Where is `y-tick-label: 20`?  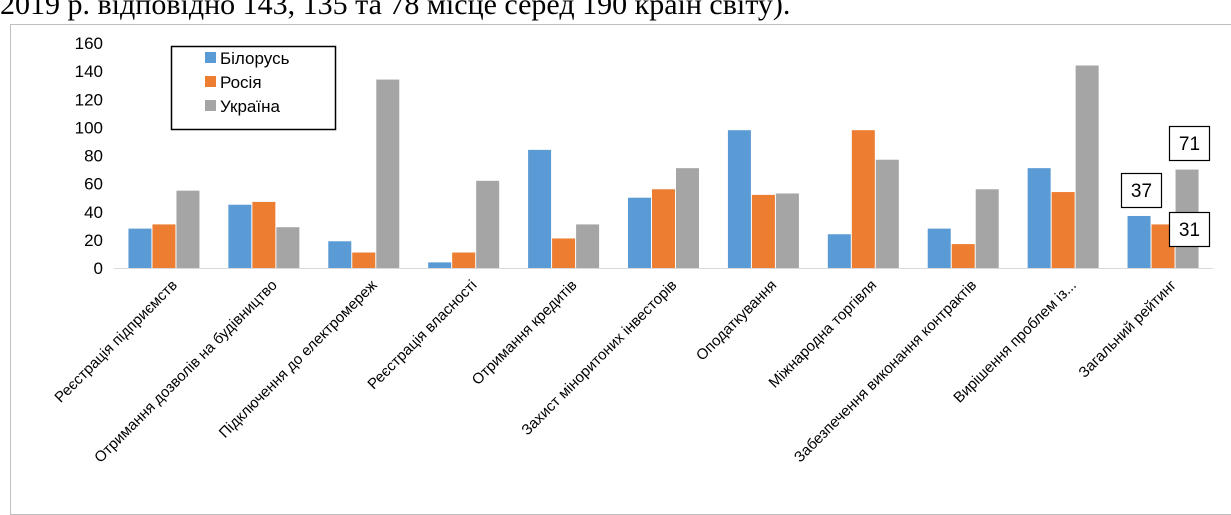 y-tick-label: 20 is located at coordinates (93, 240).